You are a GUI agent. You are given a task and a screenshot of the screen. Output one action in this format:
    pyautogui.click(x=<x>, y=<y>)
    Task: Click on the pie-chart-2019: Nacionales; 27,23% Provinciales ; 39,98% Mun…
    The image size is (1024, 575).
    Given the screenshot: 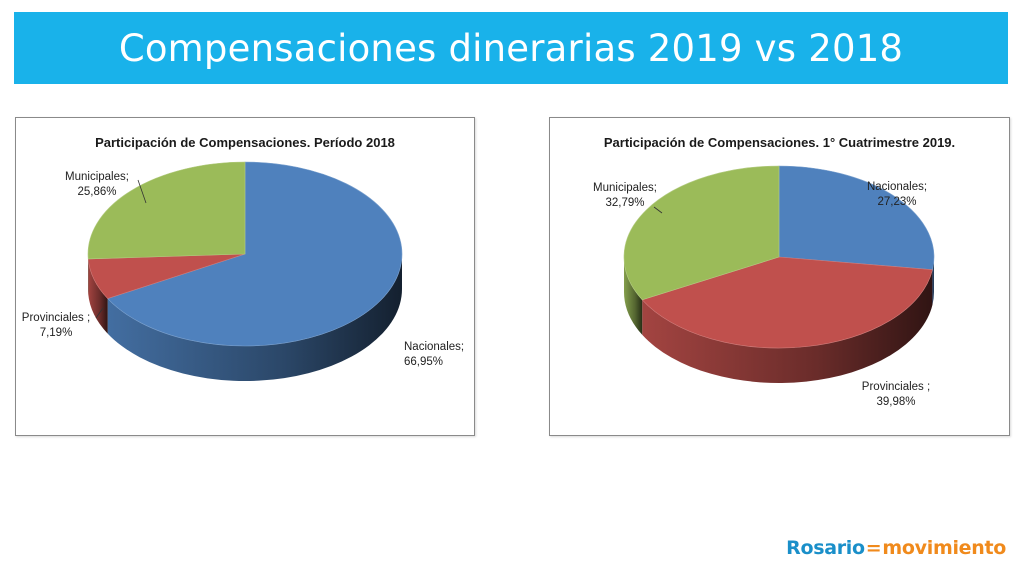 What is the action you would take?
    pyautogui.click(x=764, y=286)
    